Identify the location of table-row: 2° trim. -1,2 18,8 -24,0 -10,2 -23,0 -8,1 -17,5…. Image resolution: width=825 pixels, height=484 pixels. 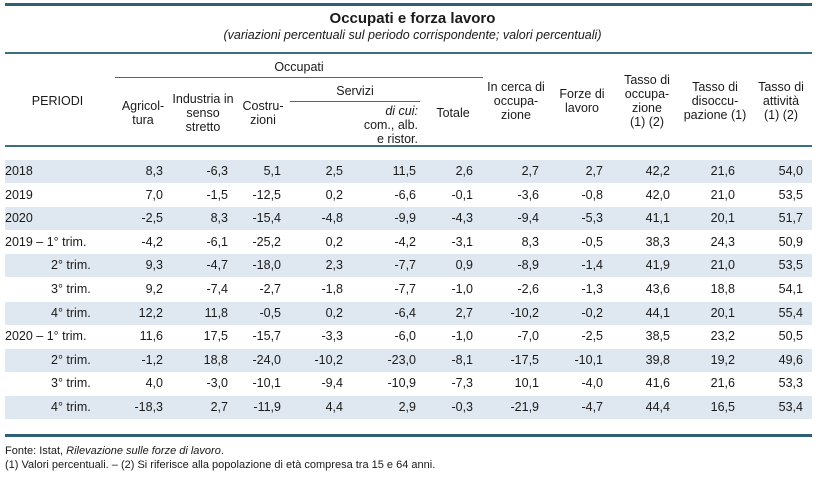
(408, 360).